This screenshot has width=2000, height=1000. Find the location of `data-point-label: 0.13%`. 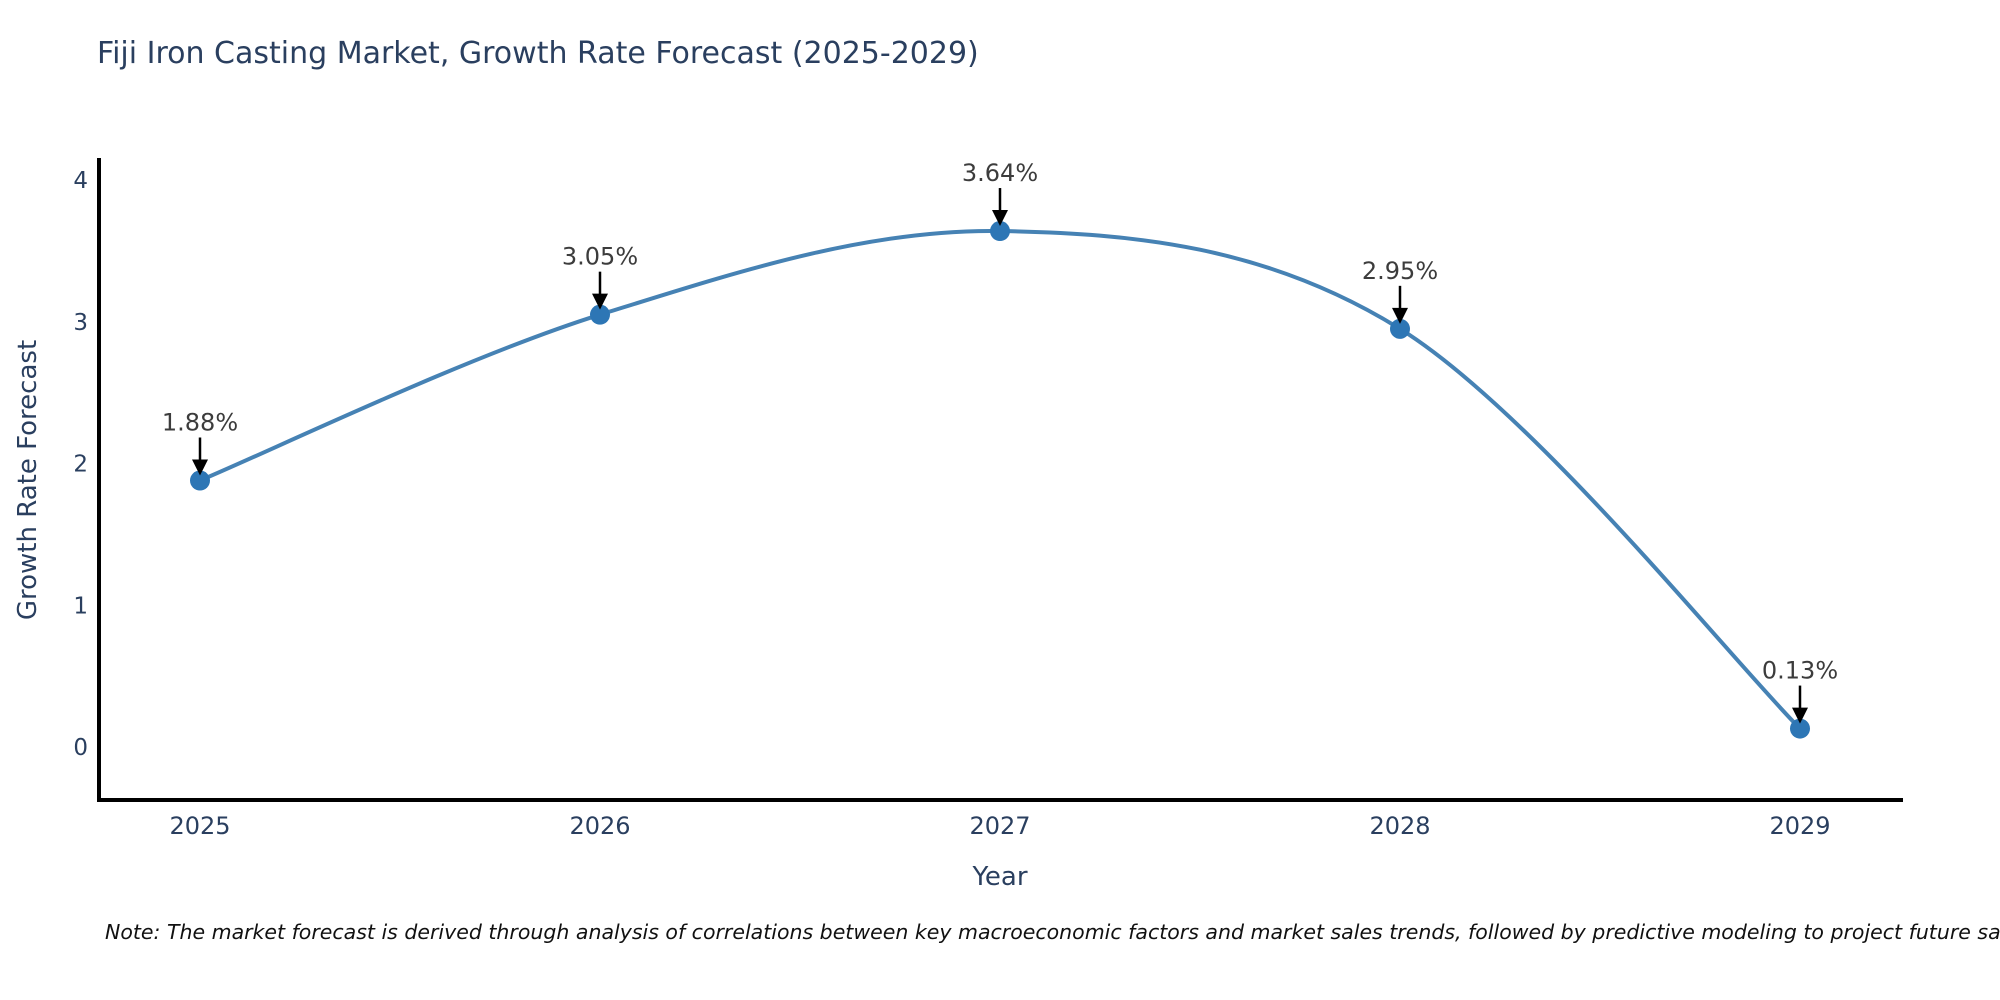

data-point-label: 0.13% is located at coordinates (1800, 671).